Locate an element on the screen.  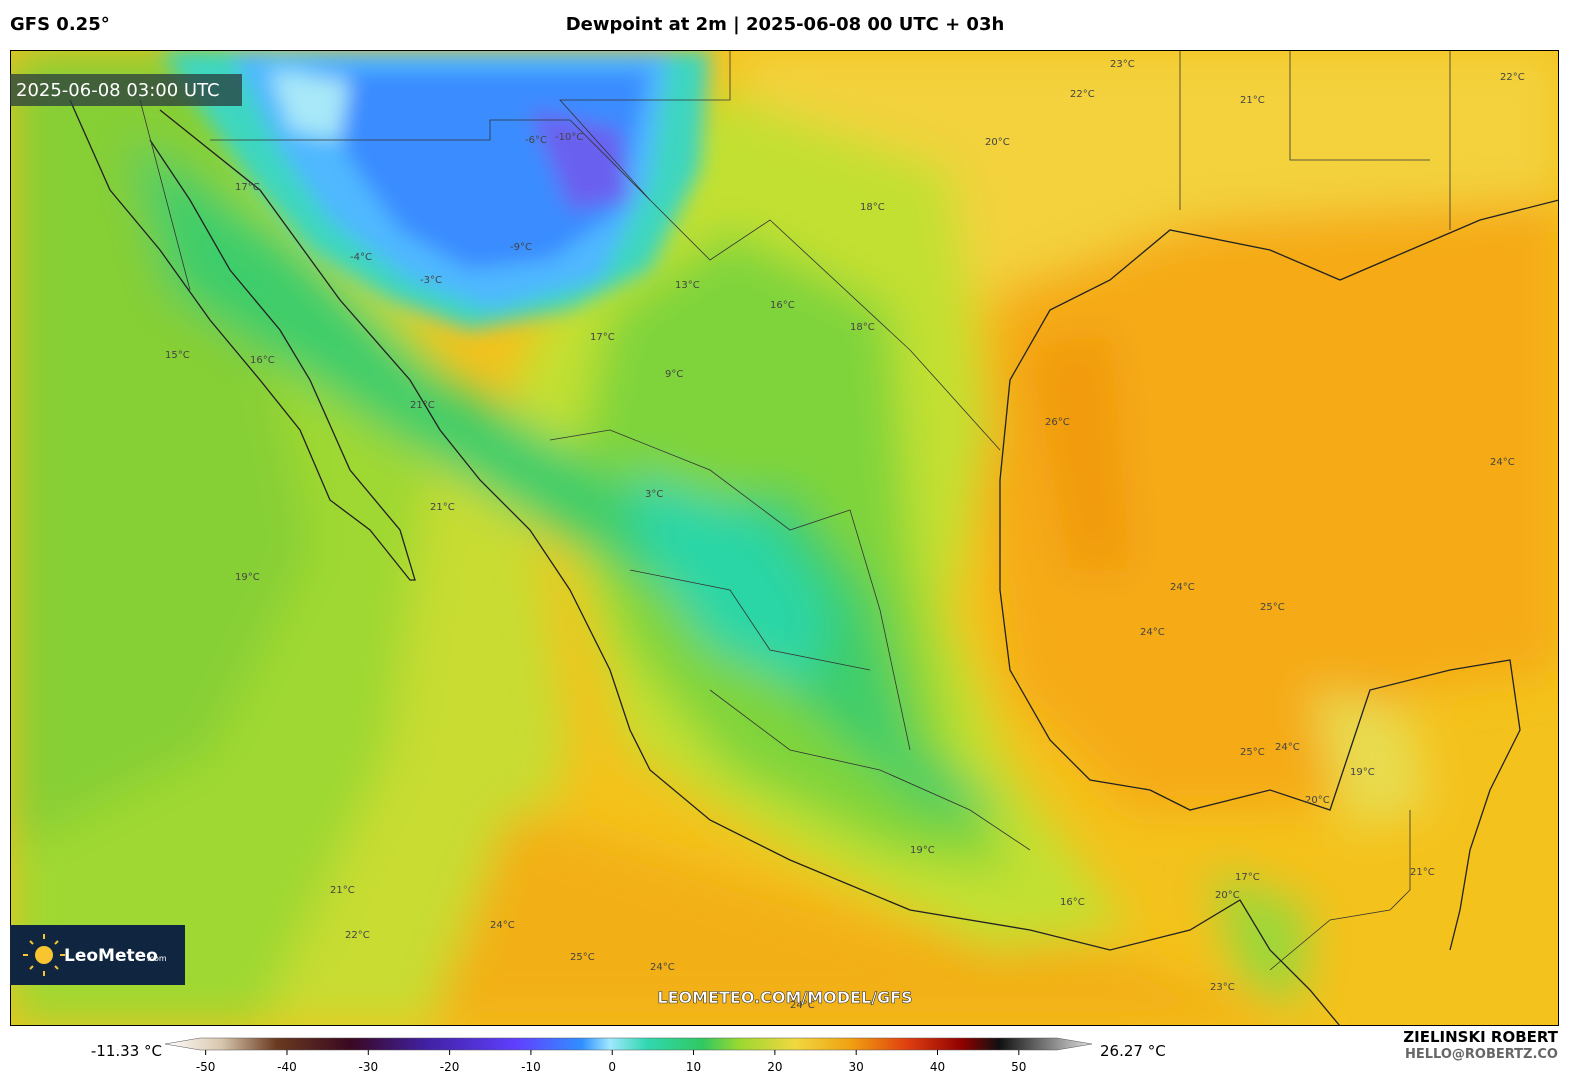
contour-label: -3°C is located at coordinates (431, 280).